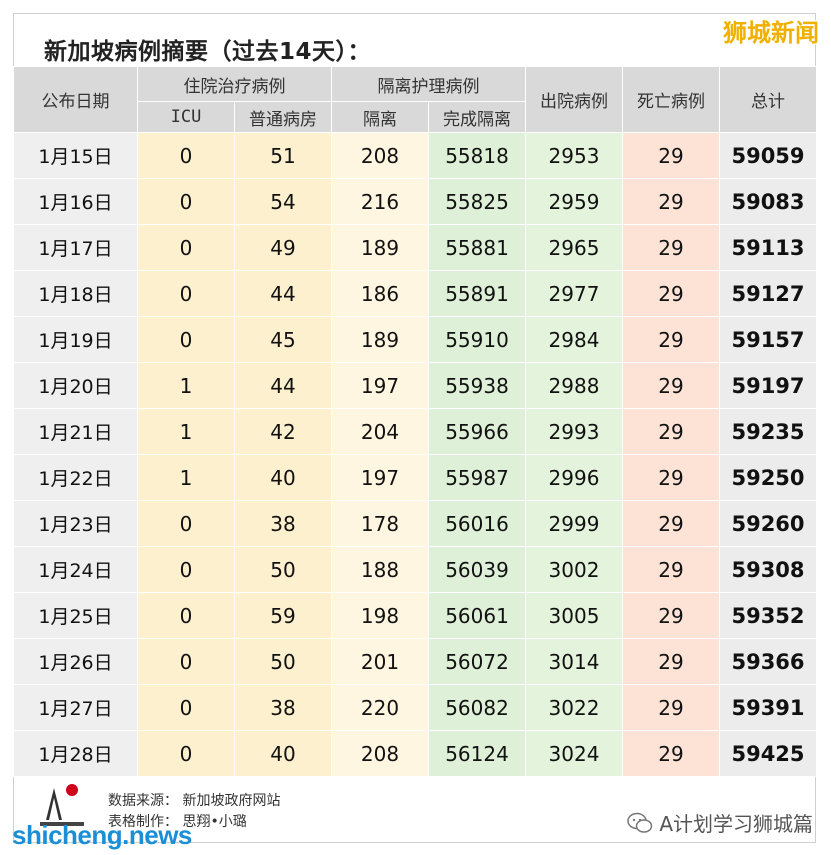 The height and width of the screenshot is (855, 831). What do you see at coordinates (768, 155) in the screenshot?
I see `cell-total: 59059` at bounding box center [768, 155].